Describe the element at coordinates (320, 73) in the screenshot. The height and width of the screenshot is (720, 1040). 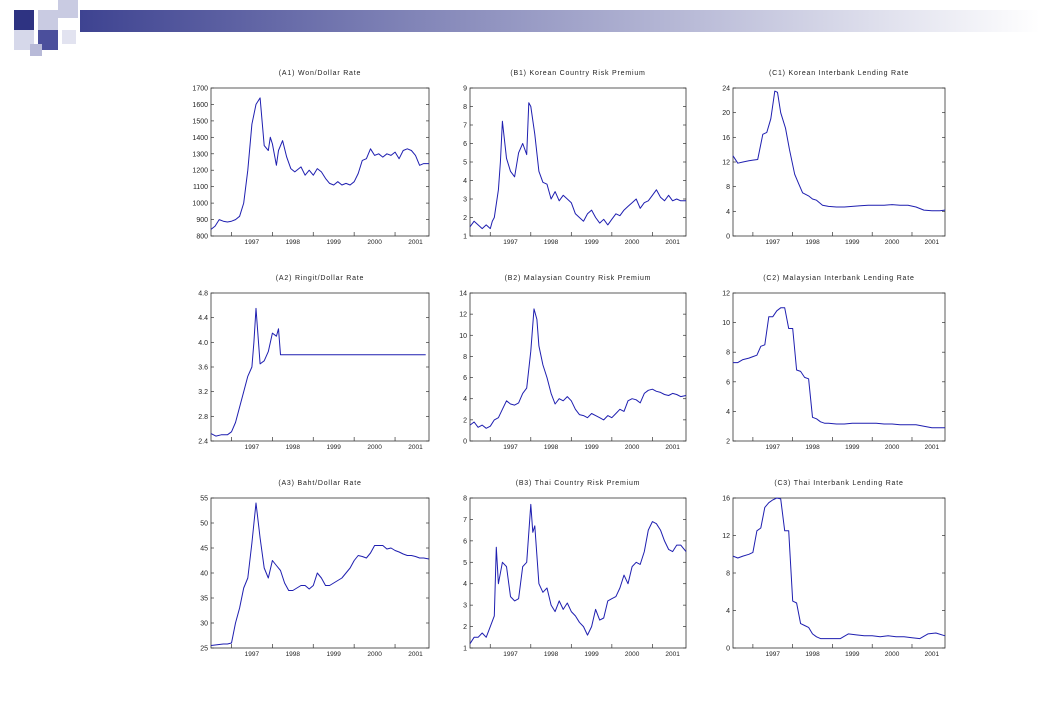
I see `chart-title: (A1) Won/Dollar Rate` at that location.